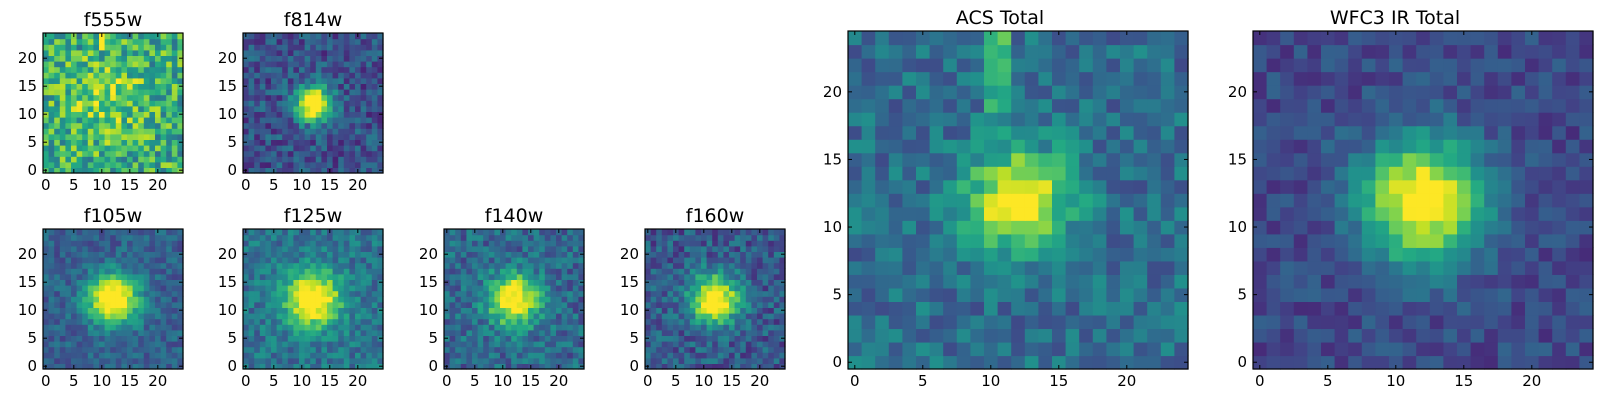 Image resolution: width=1600 pixels, height=400 pixels. I want to click on x-tick-label: 15, so click(731, 381).